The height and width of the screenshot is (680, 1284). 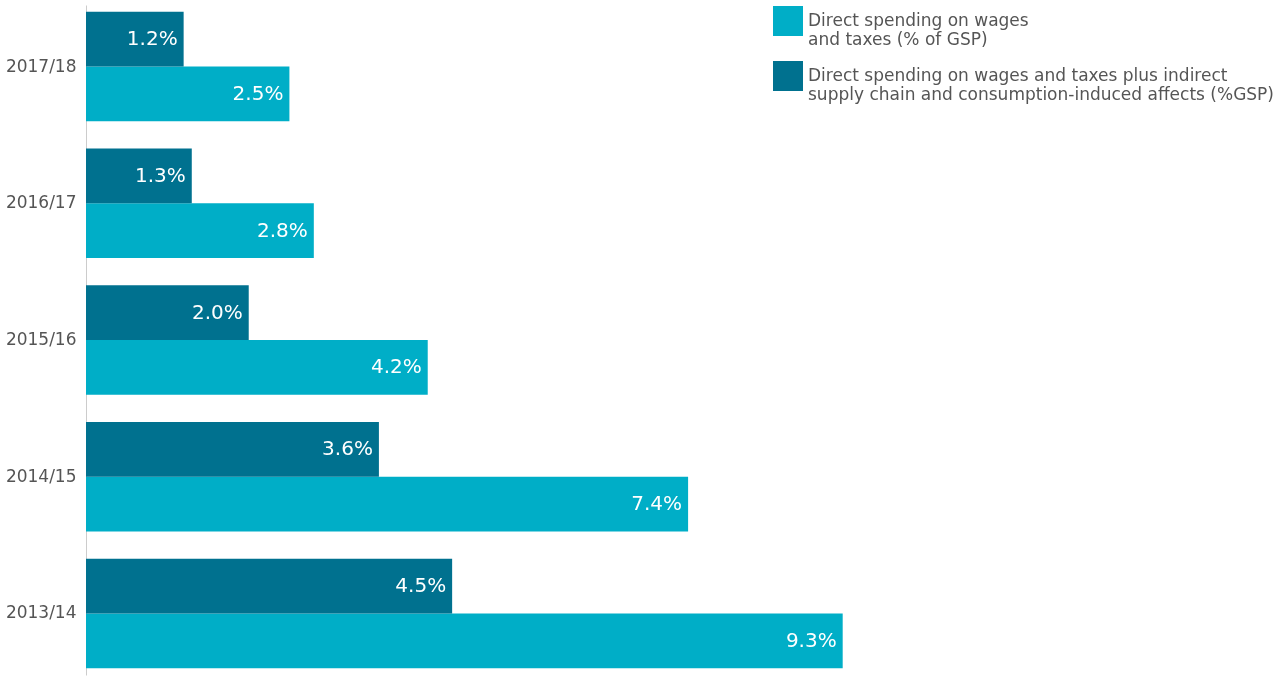 I want to click on legend-label: Direct spending on wages and taxes plus indirect supply chain and consumption-induced affects (%GSP), so click(x=1041, y=84).